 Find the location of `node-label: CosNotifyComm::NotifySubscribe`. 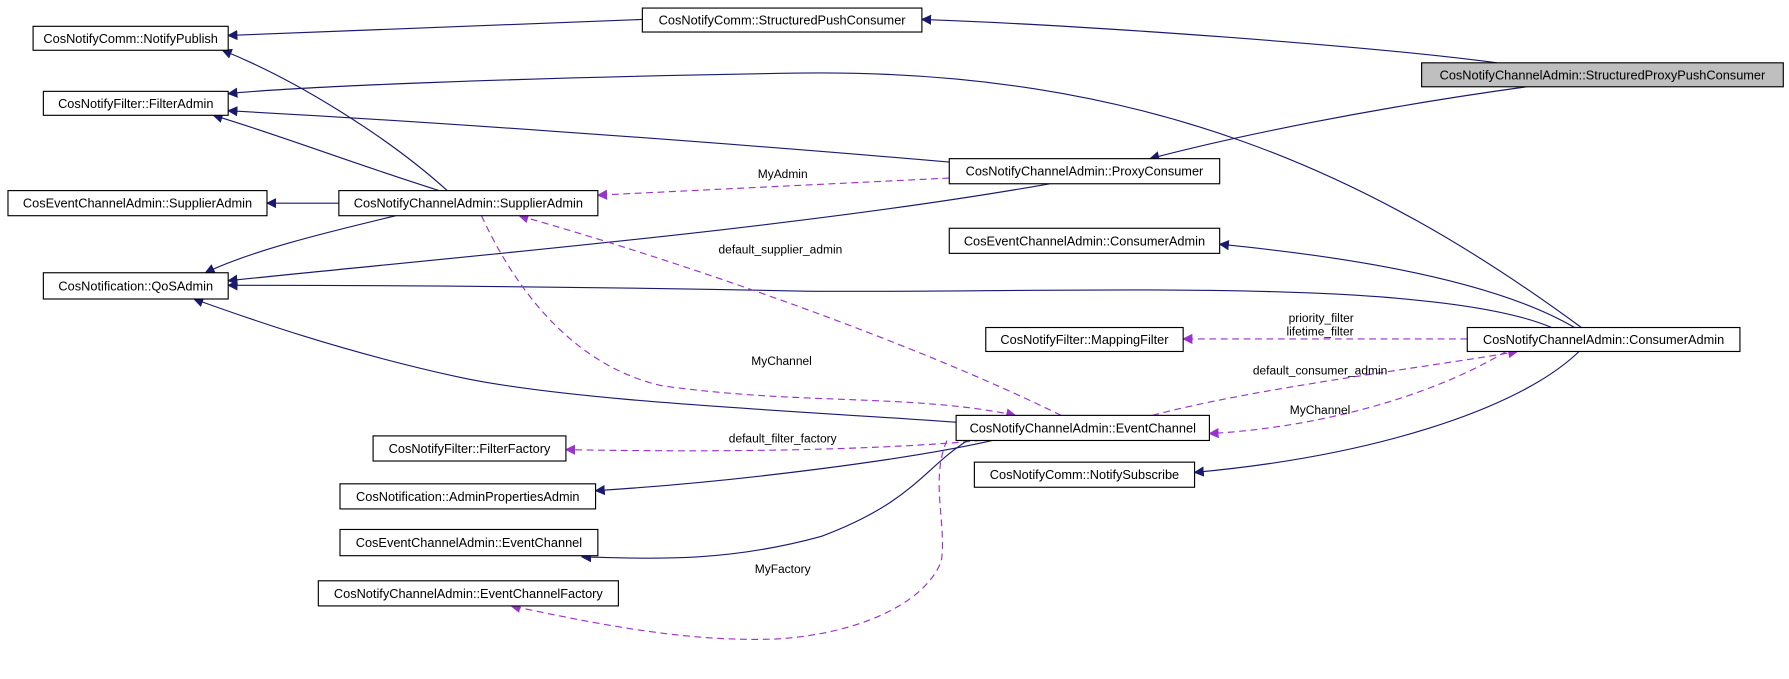

node-label: CosNotifyComm::NotifySubscribe is located at coordinates (1084, 474).